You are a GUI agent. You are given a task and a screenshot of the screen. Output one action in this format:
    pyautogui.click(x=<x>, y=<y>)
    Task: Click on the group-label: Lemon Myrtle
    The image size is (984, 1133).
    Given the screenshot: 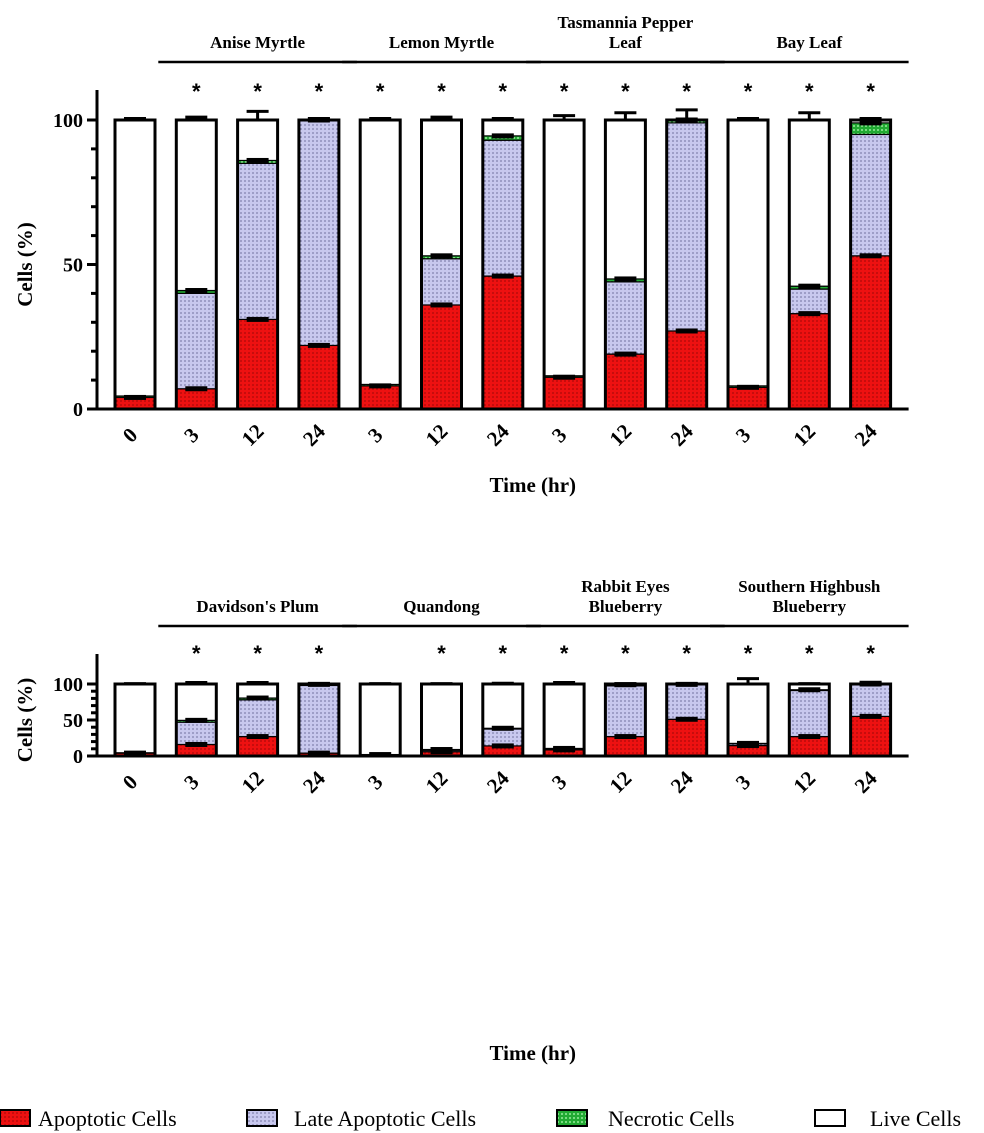 What is the action you would take?
    pyautogui.click(x=442, y=42)
    